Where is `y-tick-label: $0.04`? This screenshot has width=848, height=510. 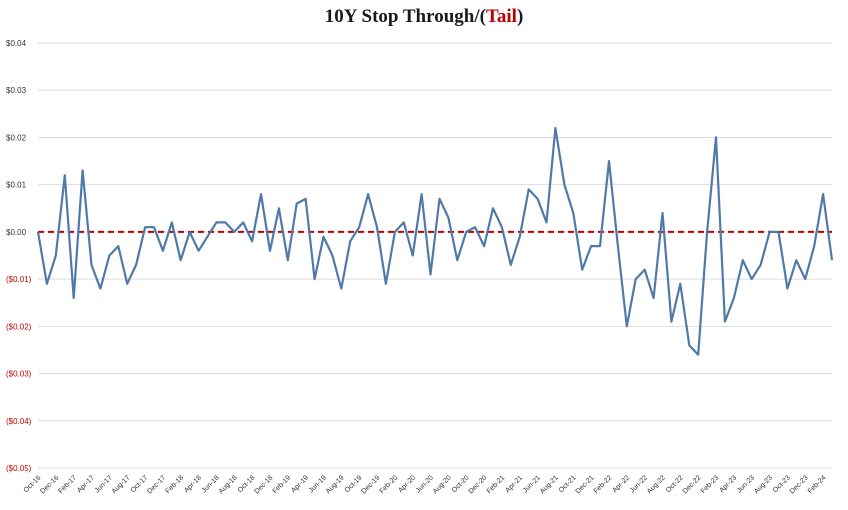
y-tick-label: $0.04 is located at coordinates (16, 43).